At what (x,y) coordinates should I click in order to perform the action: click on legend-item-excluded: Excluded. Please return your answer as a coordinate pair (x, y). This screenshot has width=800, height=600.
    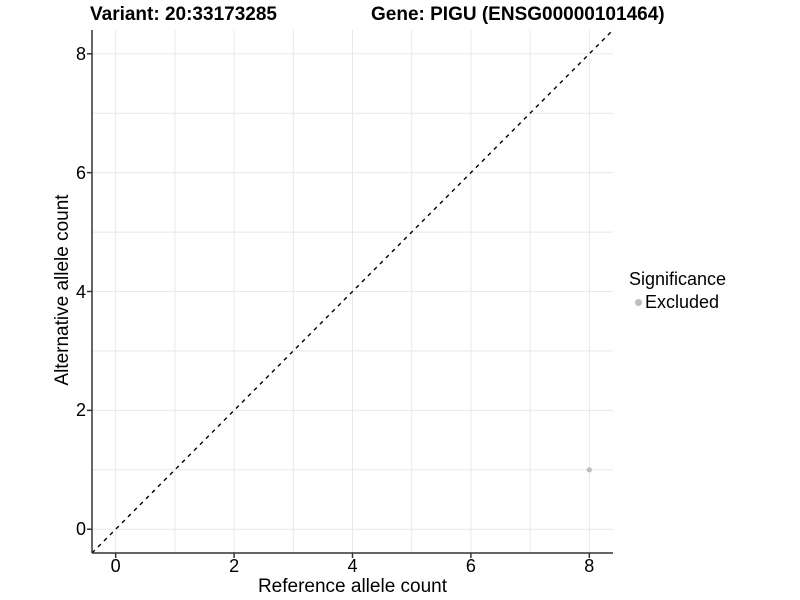
    Looking at the image, I should click on (677, 302).